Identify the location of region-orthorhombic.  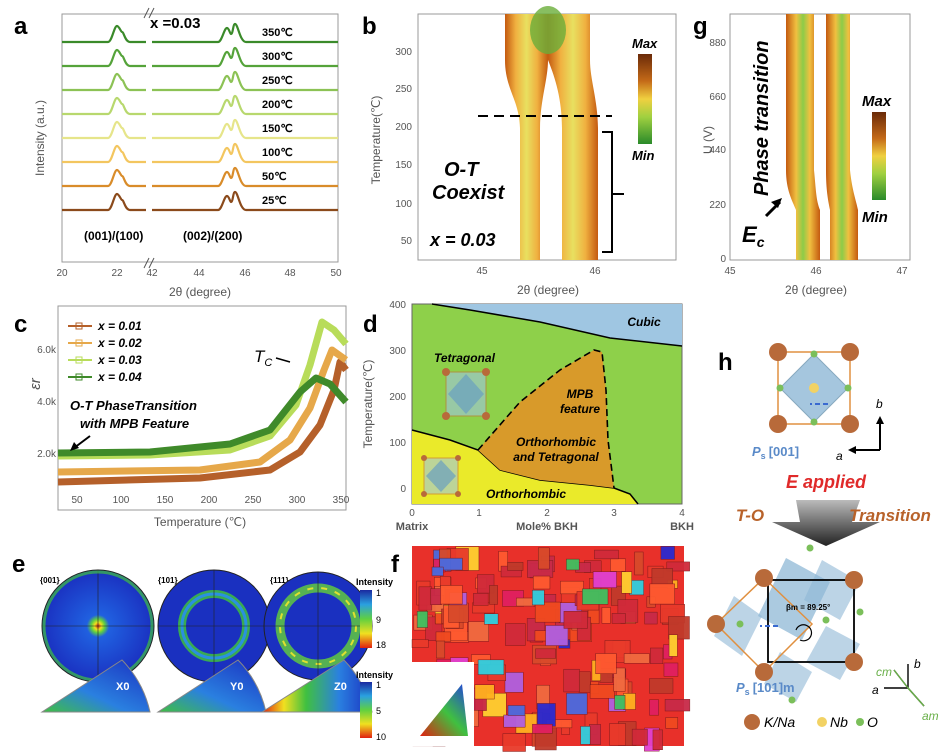
(525, 467).